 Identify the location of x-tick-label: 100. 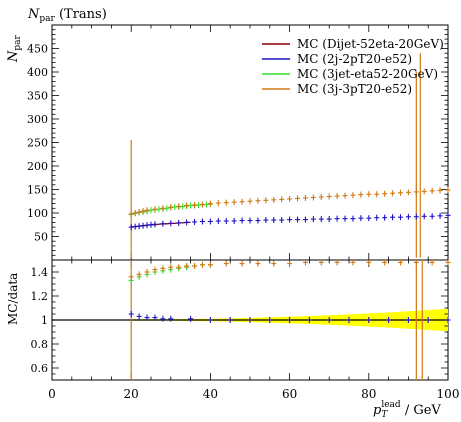
(448, 394).